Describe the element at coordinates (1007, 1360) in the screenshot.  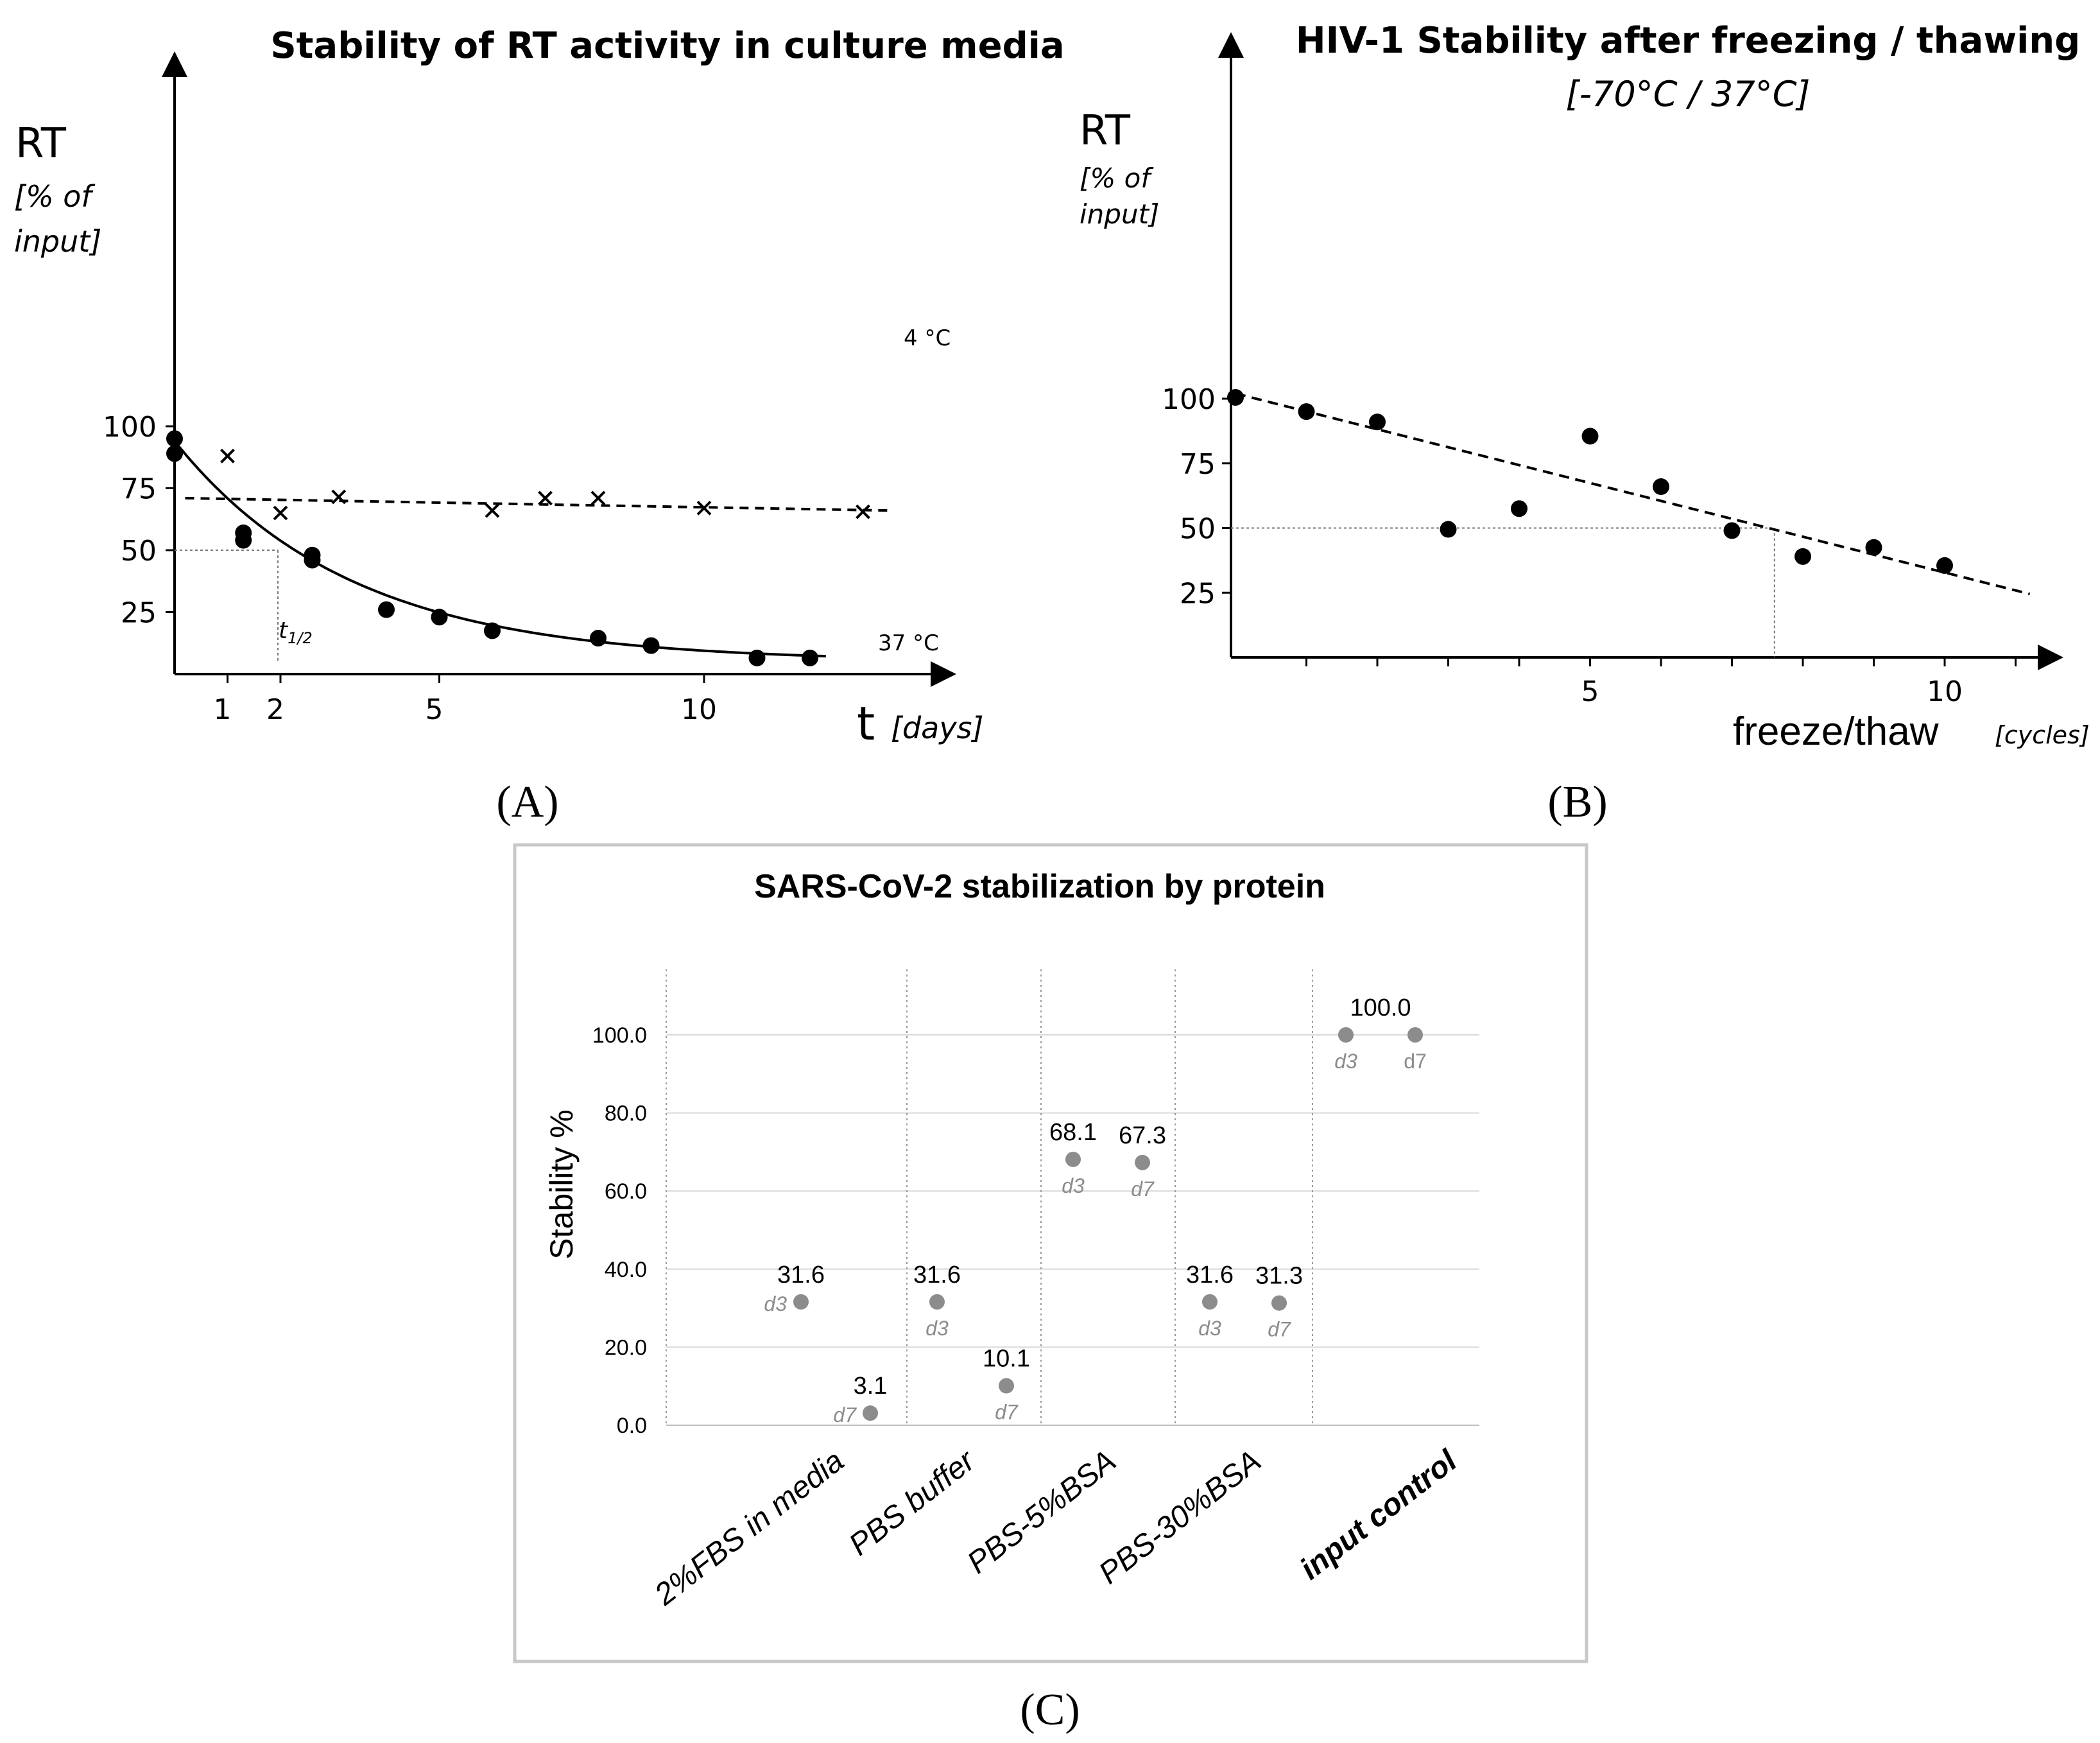
I see `value-label-d7: 10.1` at that location.